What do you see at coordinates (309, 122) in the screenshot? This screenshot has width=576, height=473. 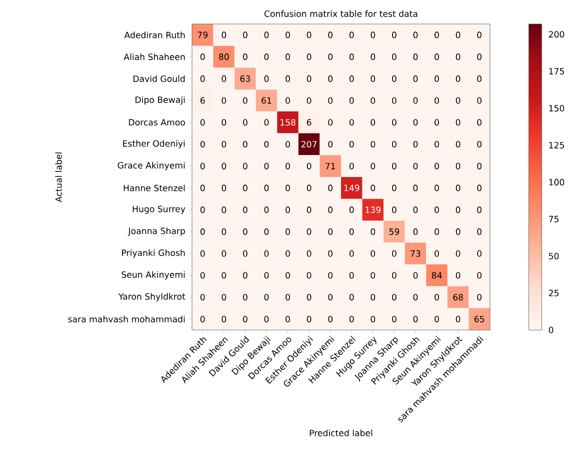 I see `data-label: 6` at bounding box center [309, 122].